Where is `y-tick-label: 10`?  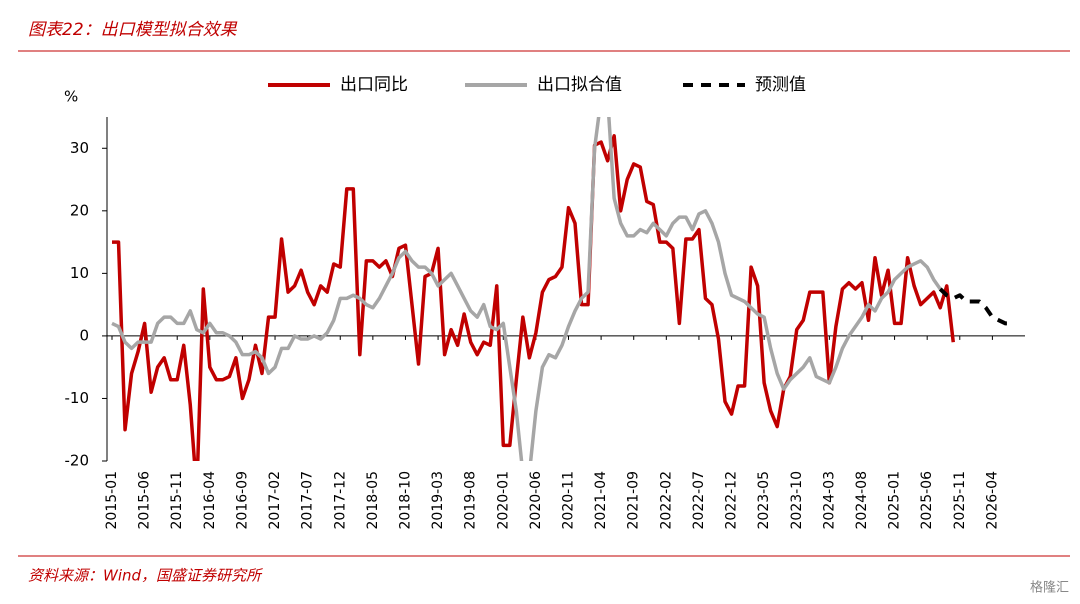
y-tick-label: 10 is located at coordinates (79, 273).